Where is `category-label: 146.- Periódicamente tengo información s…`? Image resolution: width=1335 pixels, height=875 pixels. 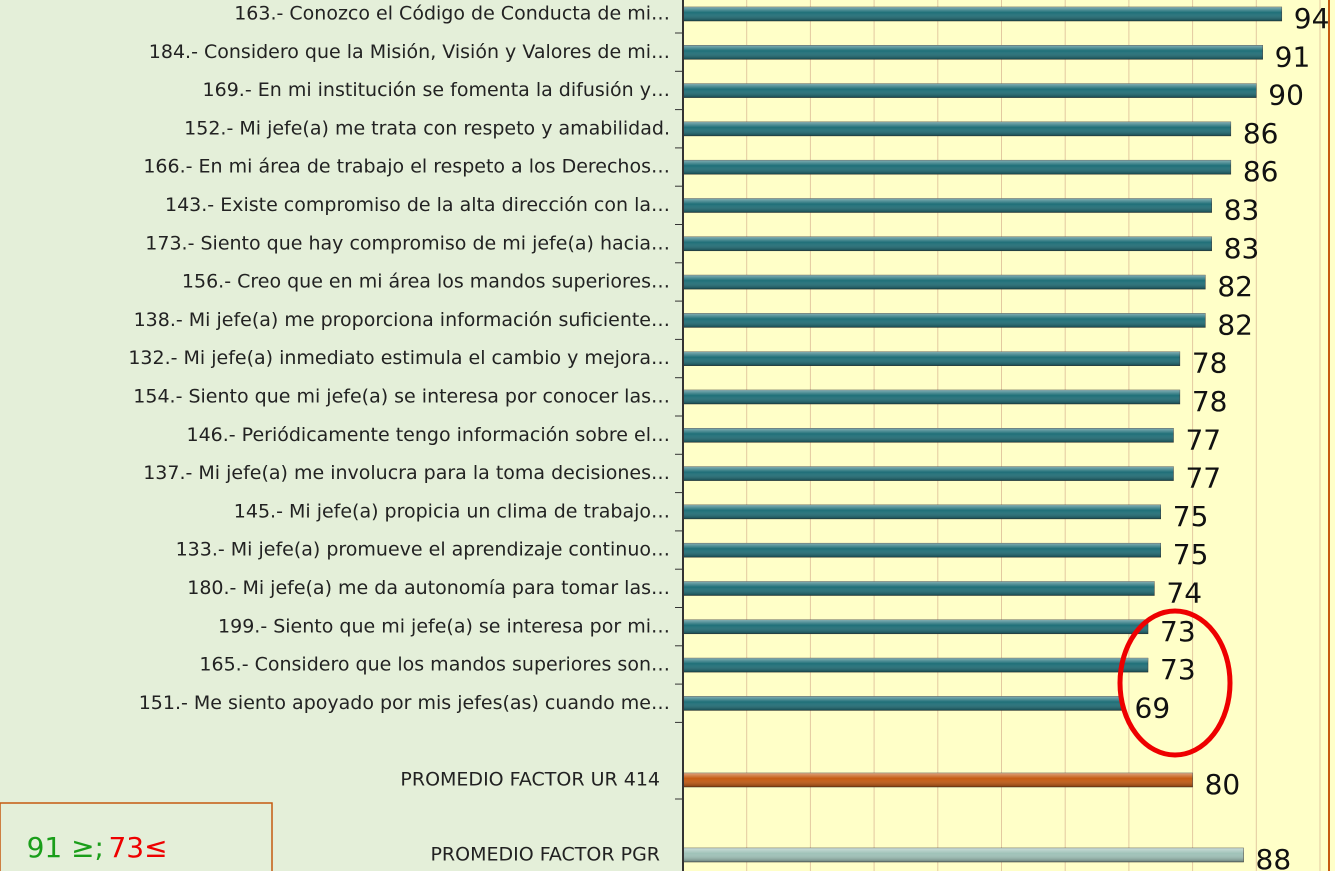 category-label: 146.- Periódicamente tengo información s… is located at coordinates (428, 435).